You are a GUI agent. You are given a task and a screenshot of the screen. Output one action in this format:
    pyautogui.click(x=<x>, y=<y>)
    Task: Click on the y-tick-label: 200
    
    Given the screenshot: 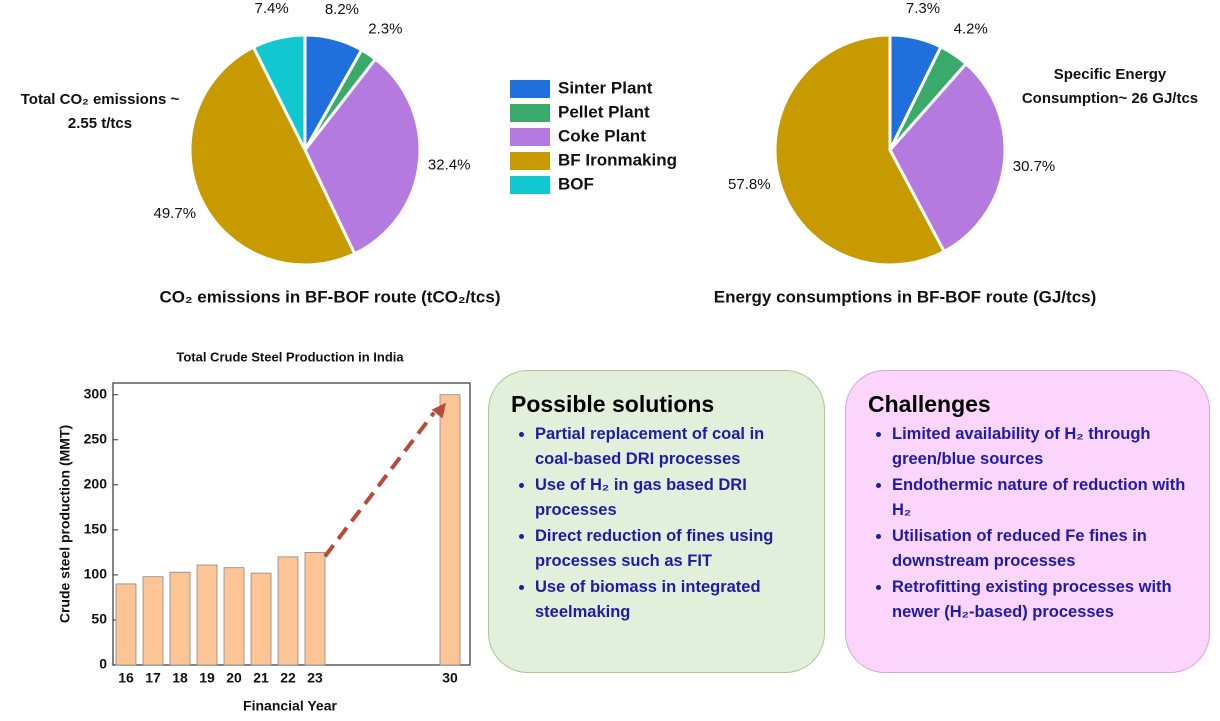 What is the action you would take?
    pyautogui.click(x=96, y=484)
    